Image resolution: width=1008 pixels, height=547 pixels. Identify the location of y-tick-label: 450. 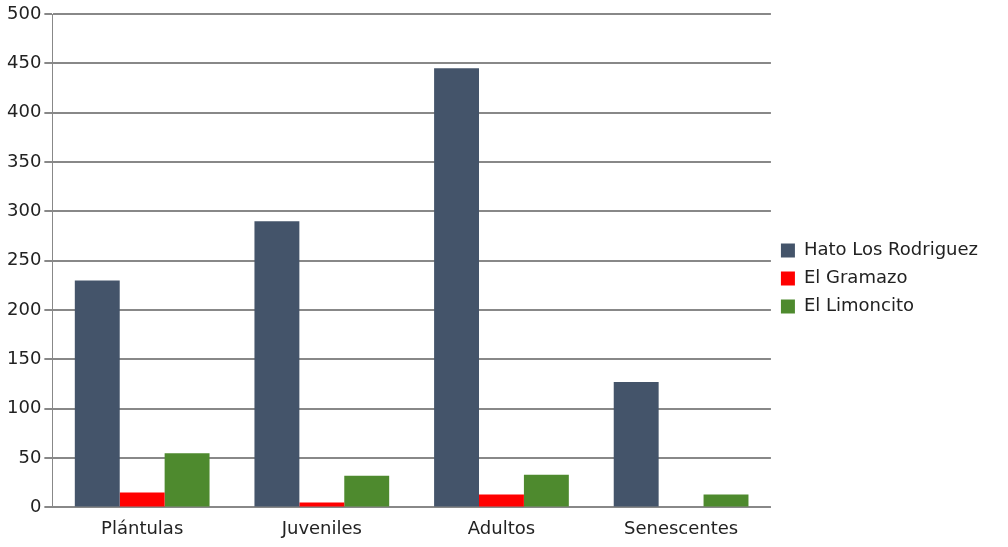
(24, 62).